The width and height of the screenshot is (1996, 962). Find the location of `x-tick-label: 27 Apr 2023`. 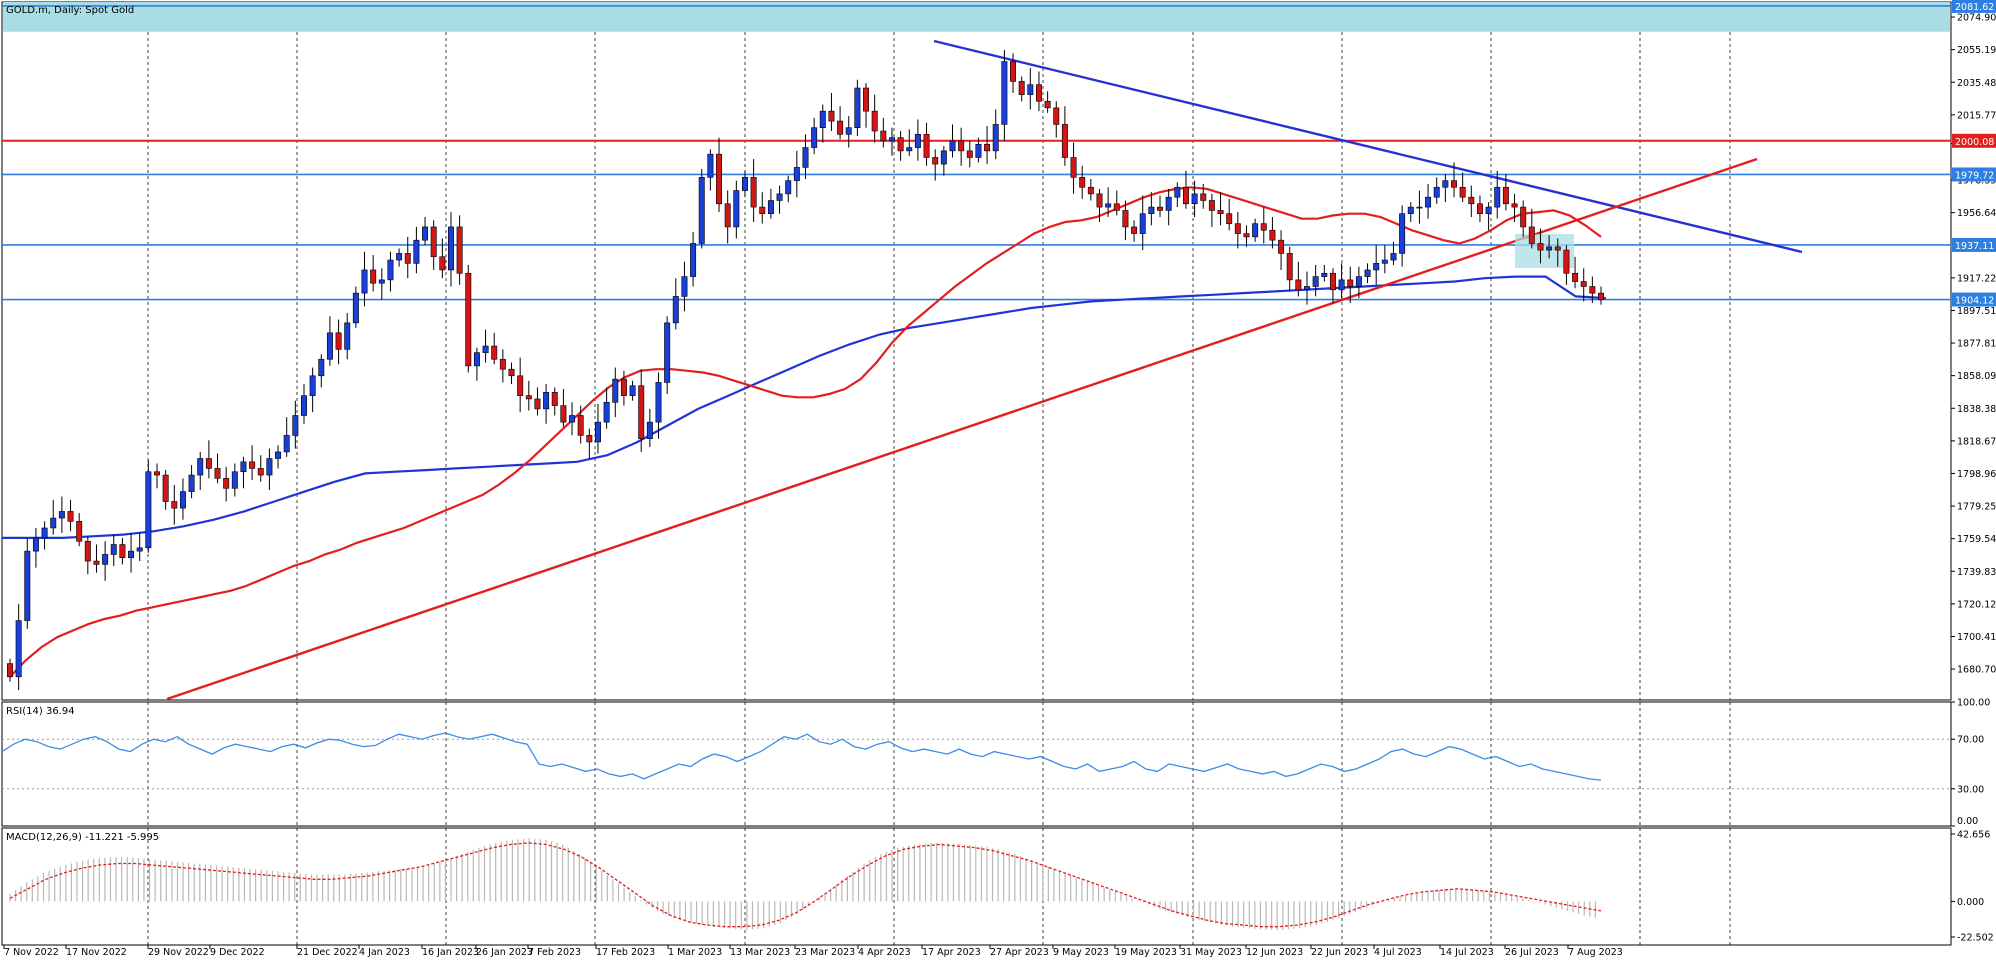

x-tick-label: 27 Apr 2023 is located at coordinates (1019, 952).